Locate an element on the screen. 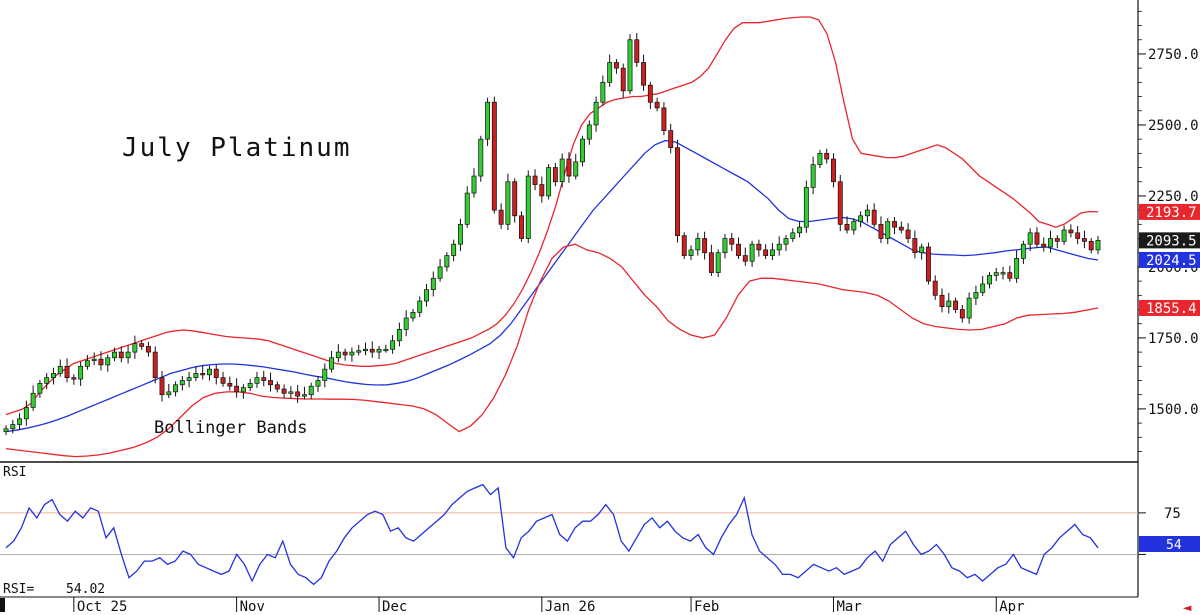  rsi-readout-value: 54.02 is located at coordinates (85, 589).